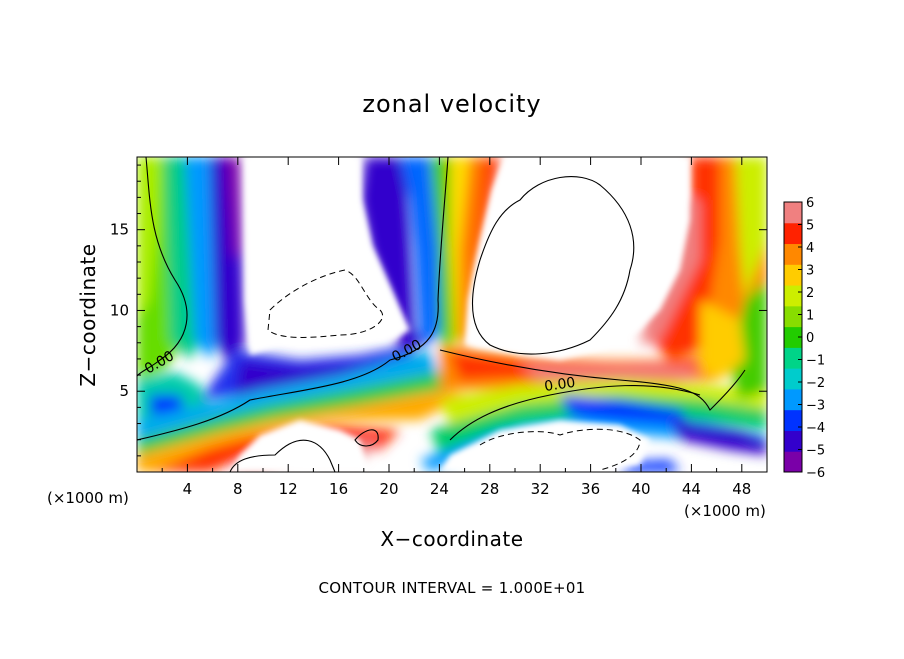  Describe the element at coordinates (810, 248) in the screenshot. I see `colorbar-tick-label: 4` at that location.